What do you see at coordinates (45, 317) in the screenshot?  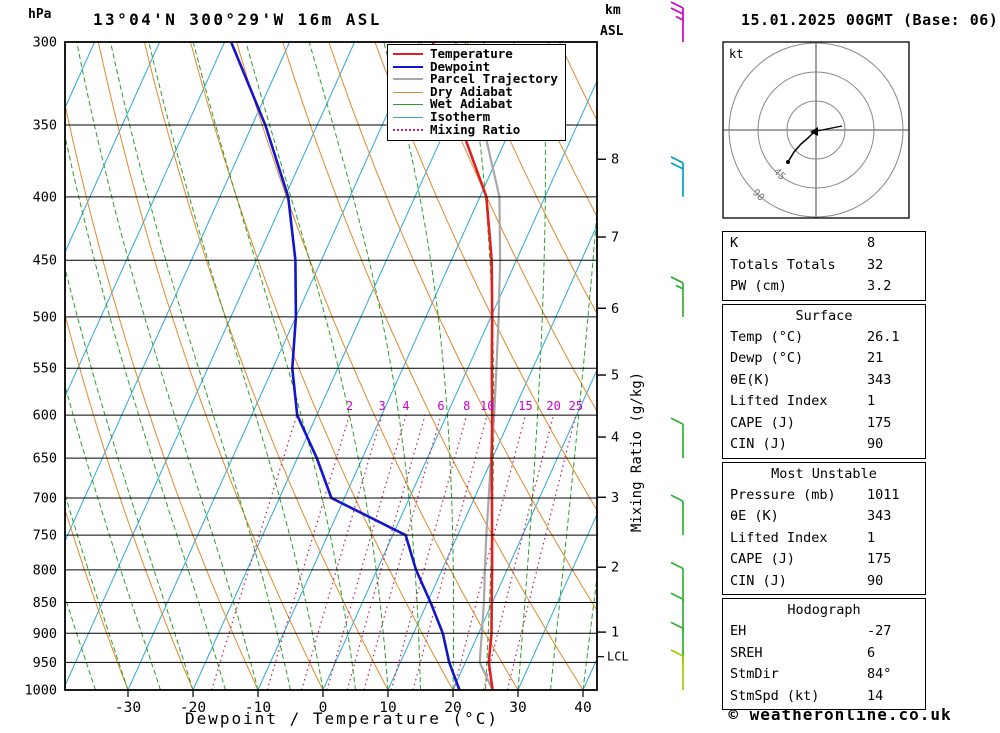 I see `svg-text: 500` at bounding box center [45, 317].